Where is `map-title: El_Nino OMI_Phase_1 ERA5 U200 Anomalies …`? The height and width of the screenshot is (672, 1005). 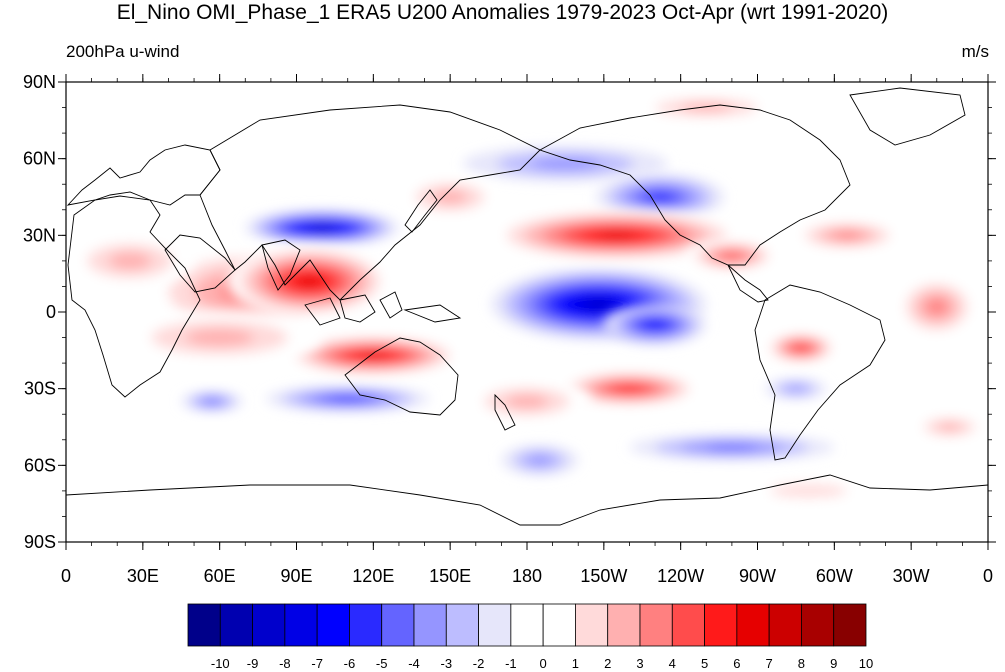 map-title: El_Nino OMI_Phase_1 ERA5 U200 Anomalies … is located at coordinates (502, 12).